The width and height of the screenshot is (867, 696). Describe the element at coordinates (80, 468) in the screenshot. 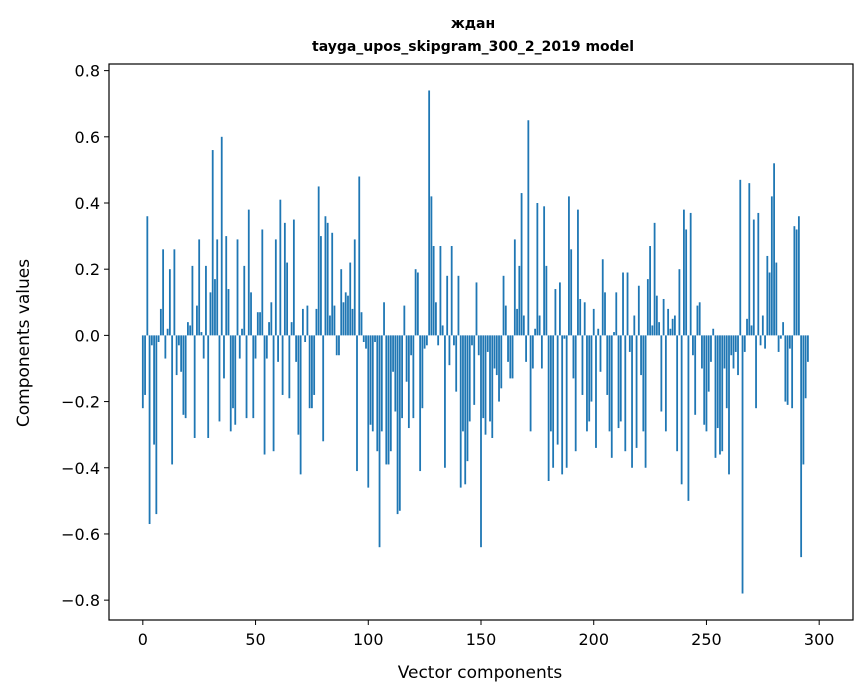

I see `y-tick-label: −0.4` at that location.